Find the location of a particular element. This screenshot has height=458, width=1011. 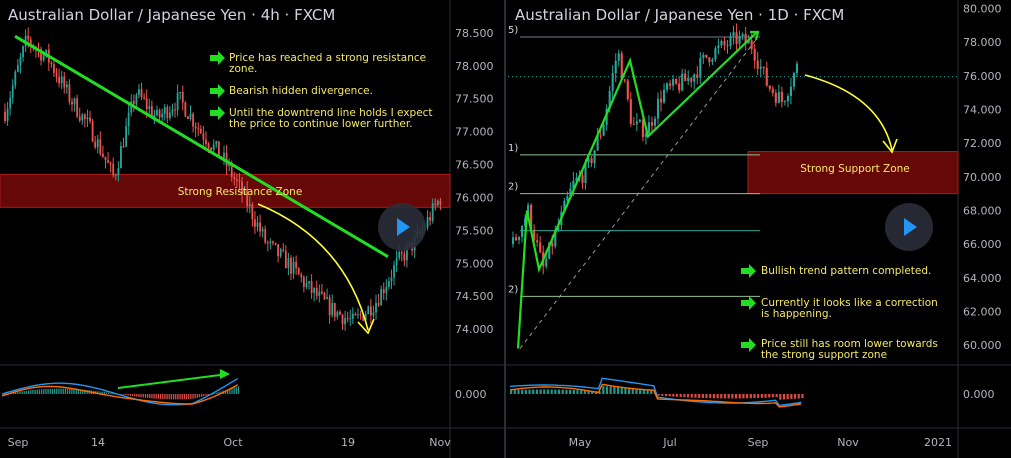

y-tick-label: 78.000 is located at coordinates (474, 66).